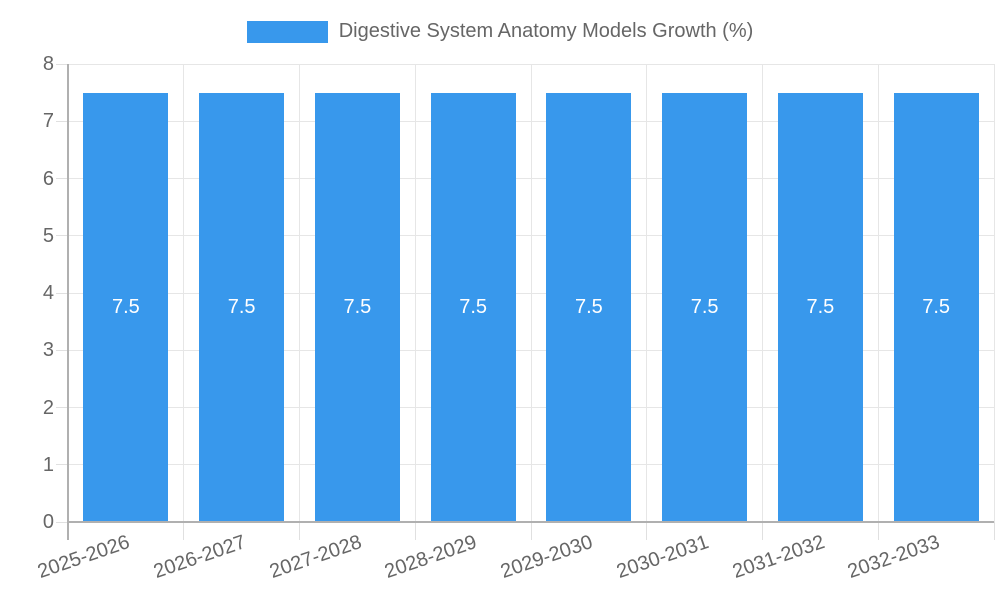  I want to click on y-tick-label: 2, so click(48, 407).